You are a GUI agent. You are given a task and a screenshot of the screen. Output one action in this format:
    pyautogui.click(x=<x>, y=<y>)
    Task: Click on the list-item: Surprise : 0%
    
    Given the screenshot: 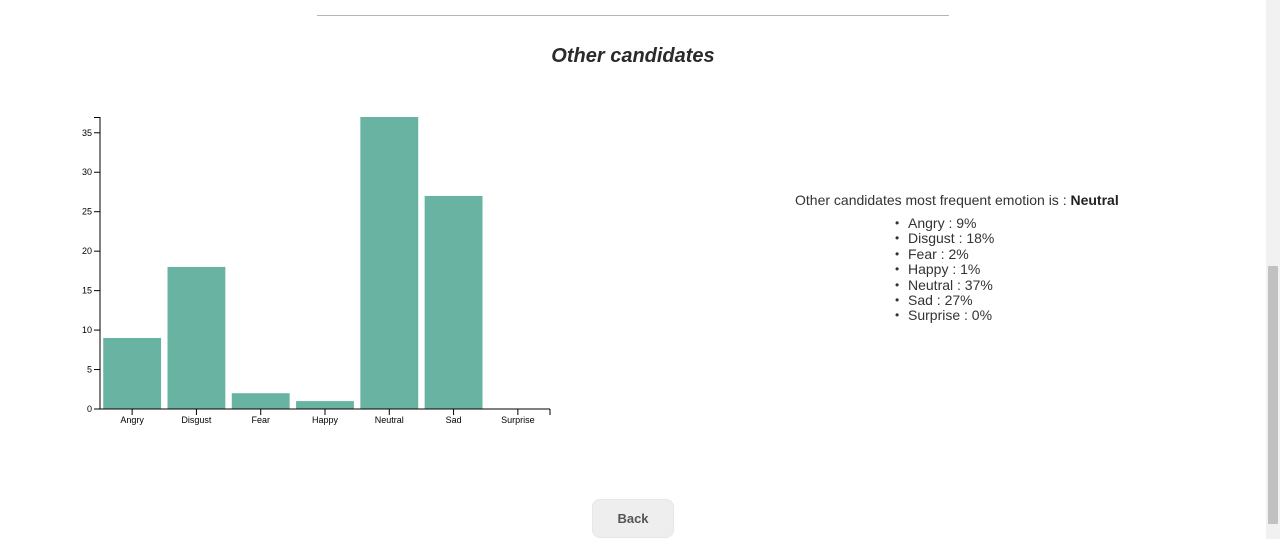 What is the action you would take?
    pyautogui.click(x=1057, y=316)
    